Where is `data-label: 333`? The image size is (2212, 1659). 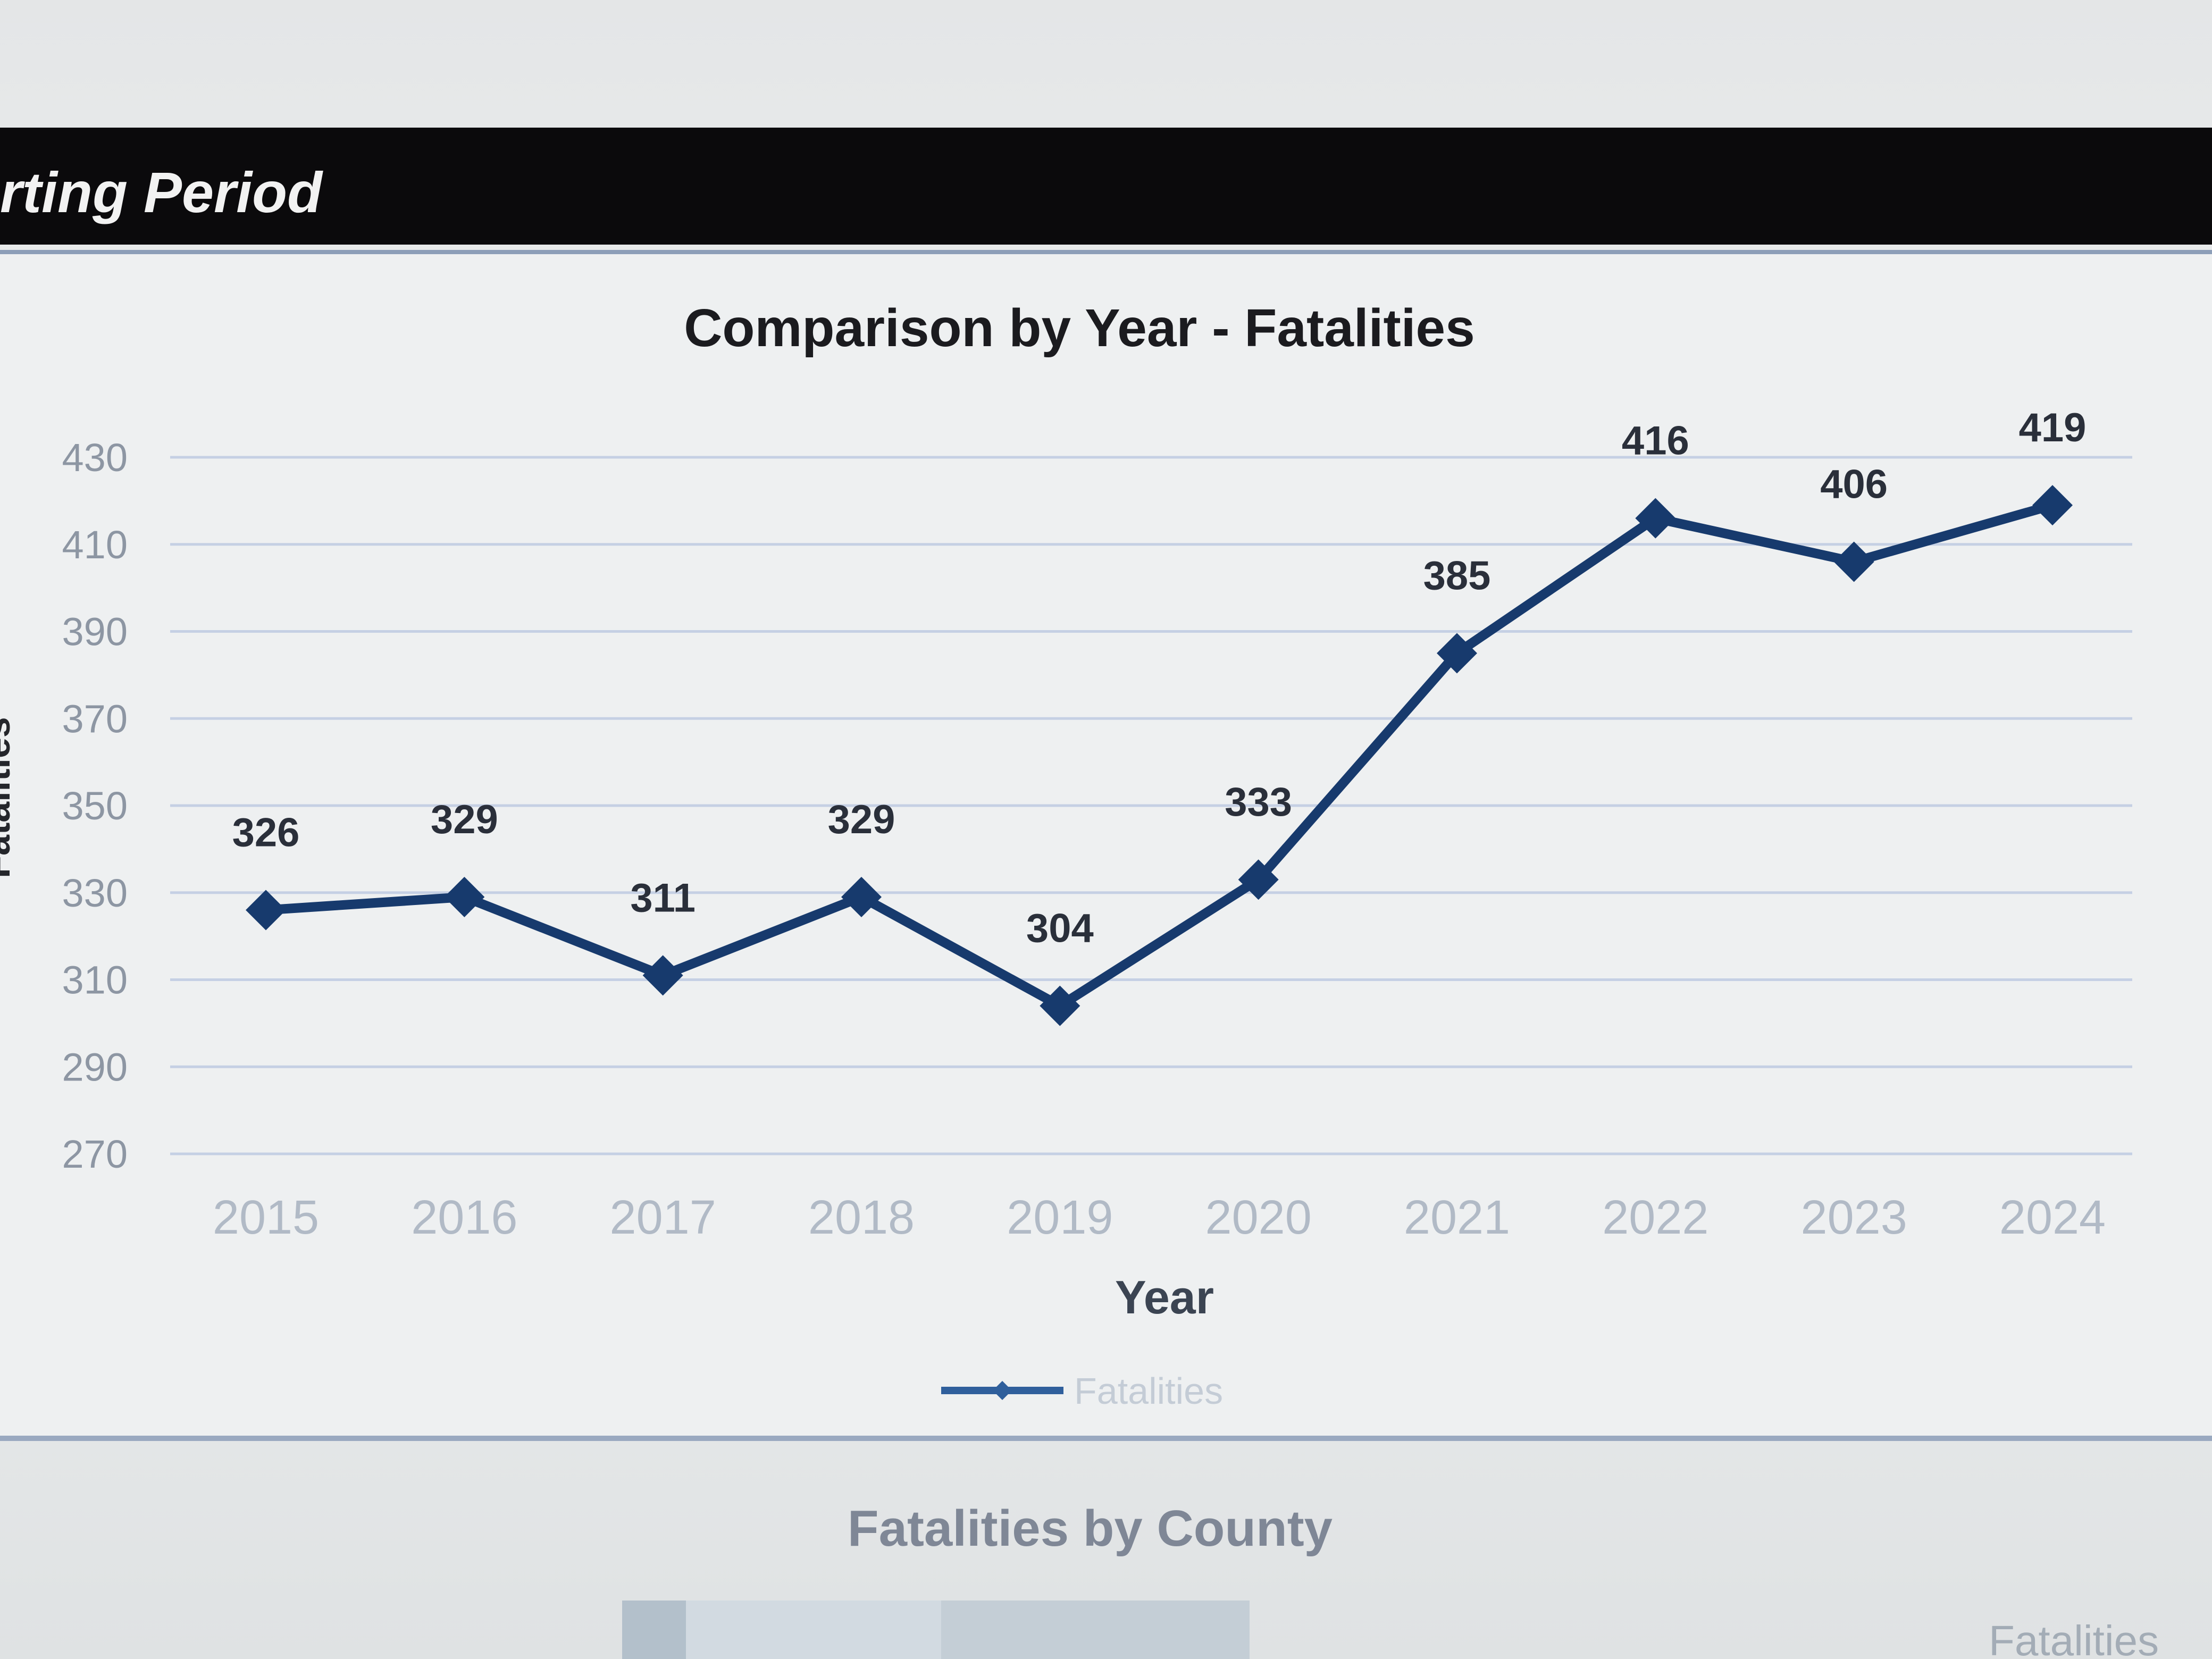 data-label: 333 is located at coordinates (1258, 802).